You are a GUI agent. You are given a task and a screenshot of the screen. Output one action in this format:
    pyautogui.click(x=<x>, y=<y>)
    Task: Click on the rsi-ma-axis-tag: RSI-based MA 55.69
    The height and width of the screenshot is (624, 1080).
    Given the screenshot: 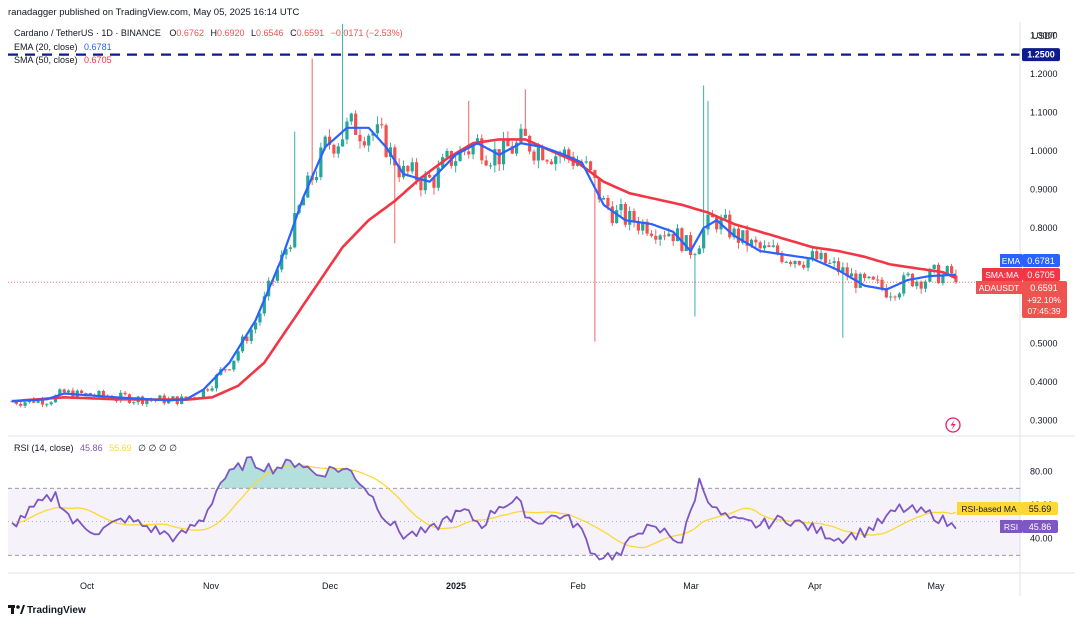 What is the action you would take?
    pyautogui.click(x=1007, y=508)
    